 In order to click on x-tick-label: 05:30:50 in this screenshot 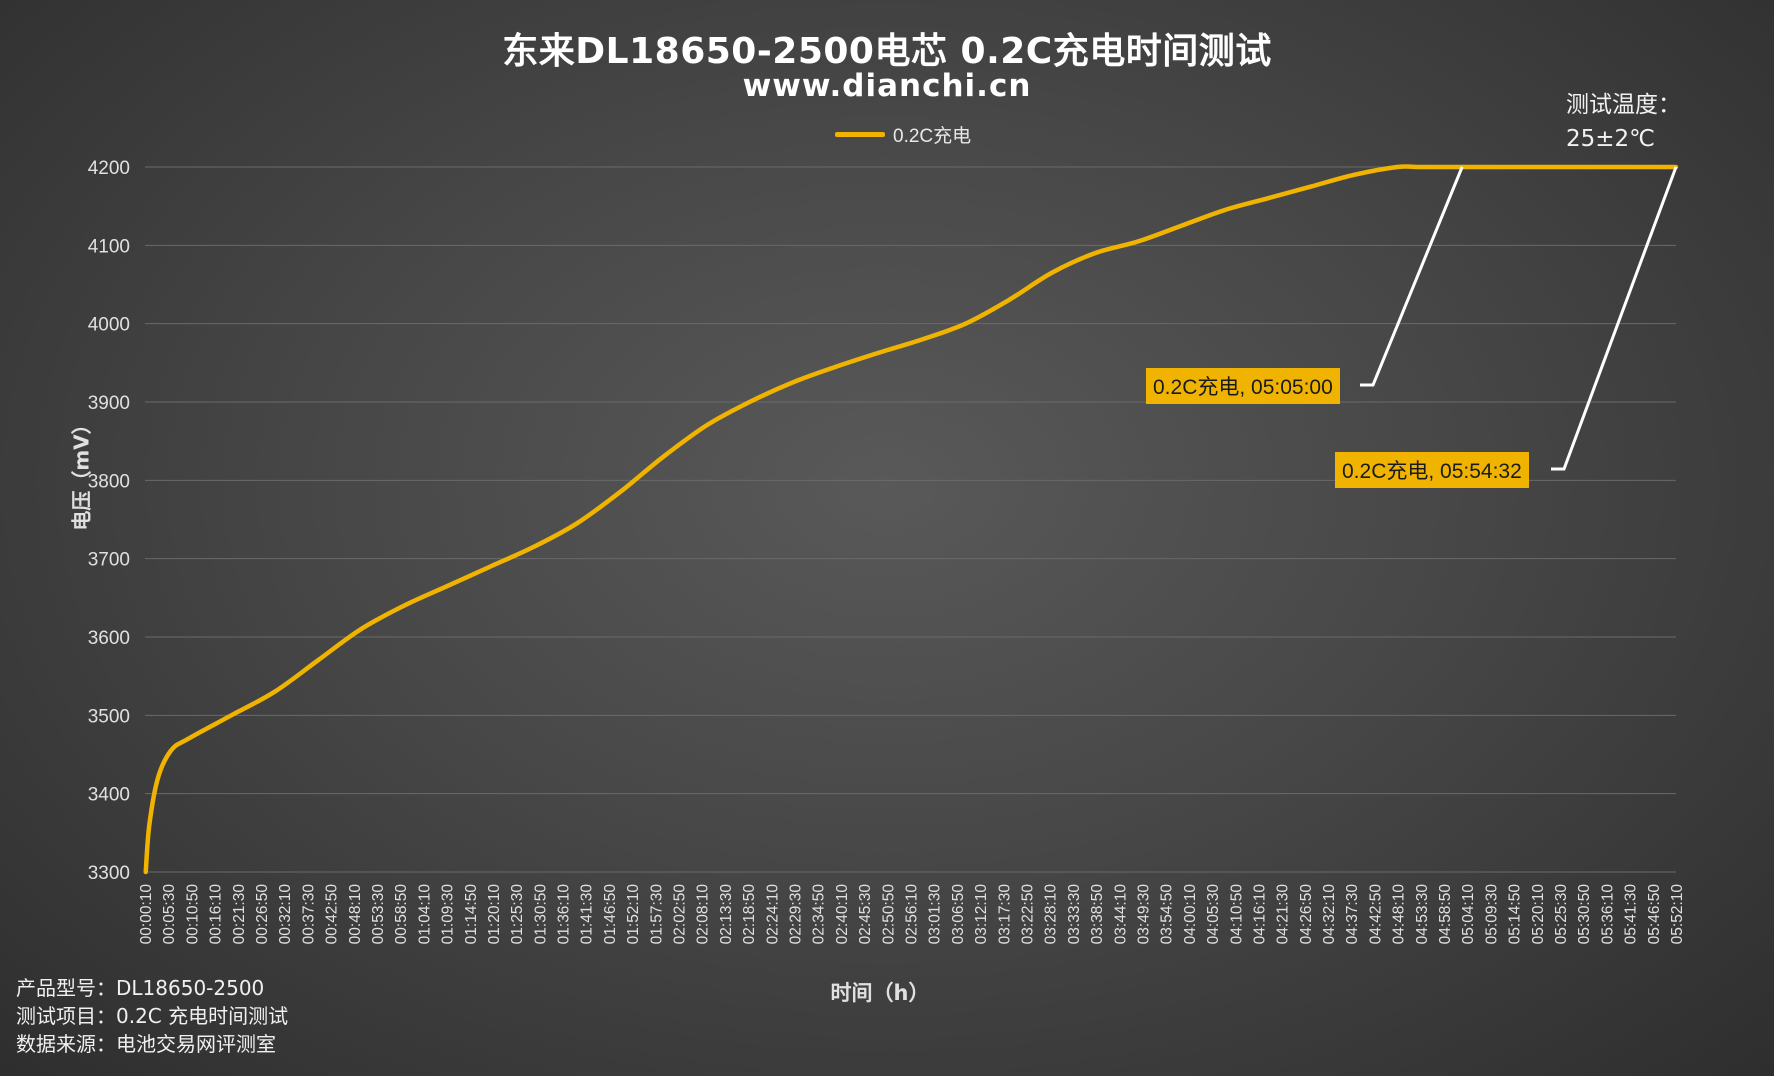, I will do `click(1584, 914)`.